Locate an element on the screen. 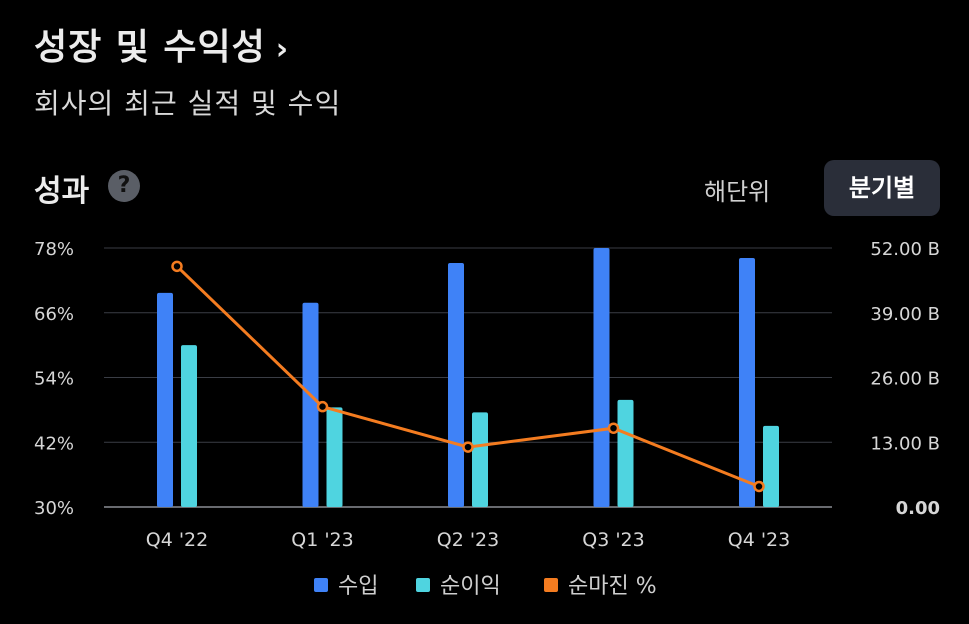 This screenshot has width=969, height=624. legend-item-net-margin: 순마진 % is located at coordinates (600, 584).